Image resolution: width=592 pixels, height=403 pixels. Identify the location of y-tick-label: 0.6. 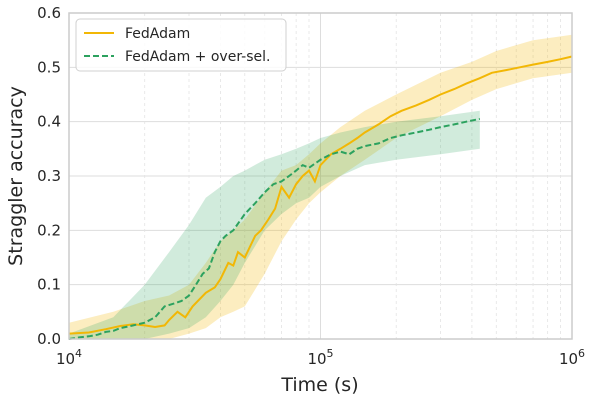
(49, 13).